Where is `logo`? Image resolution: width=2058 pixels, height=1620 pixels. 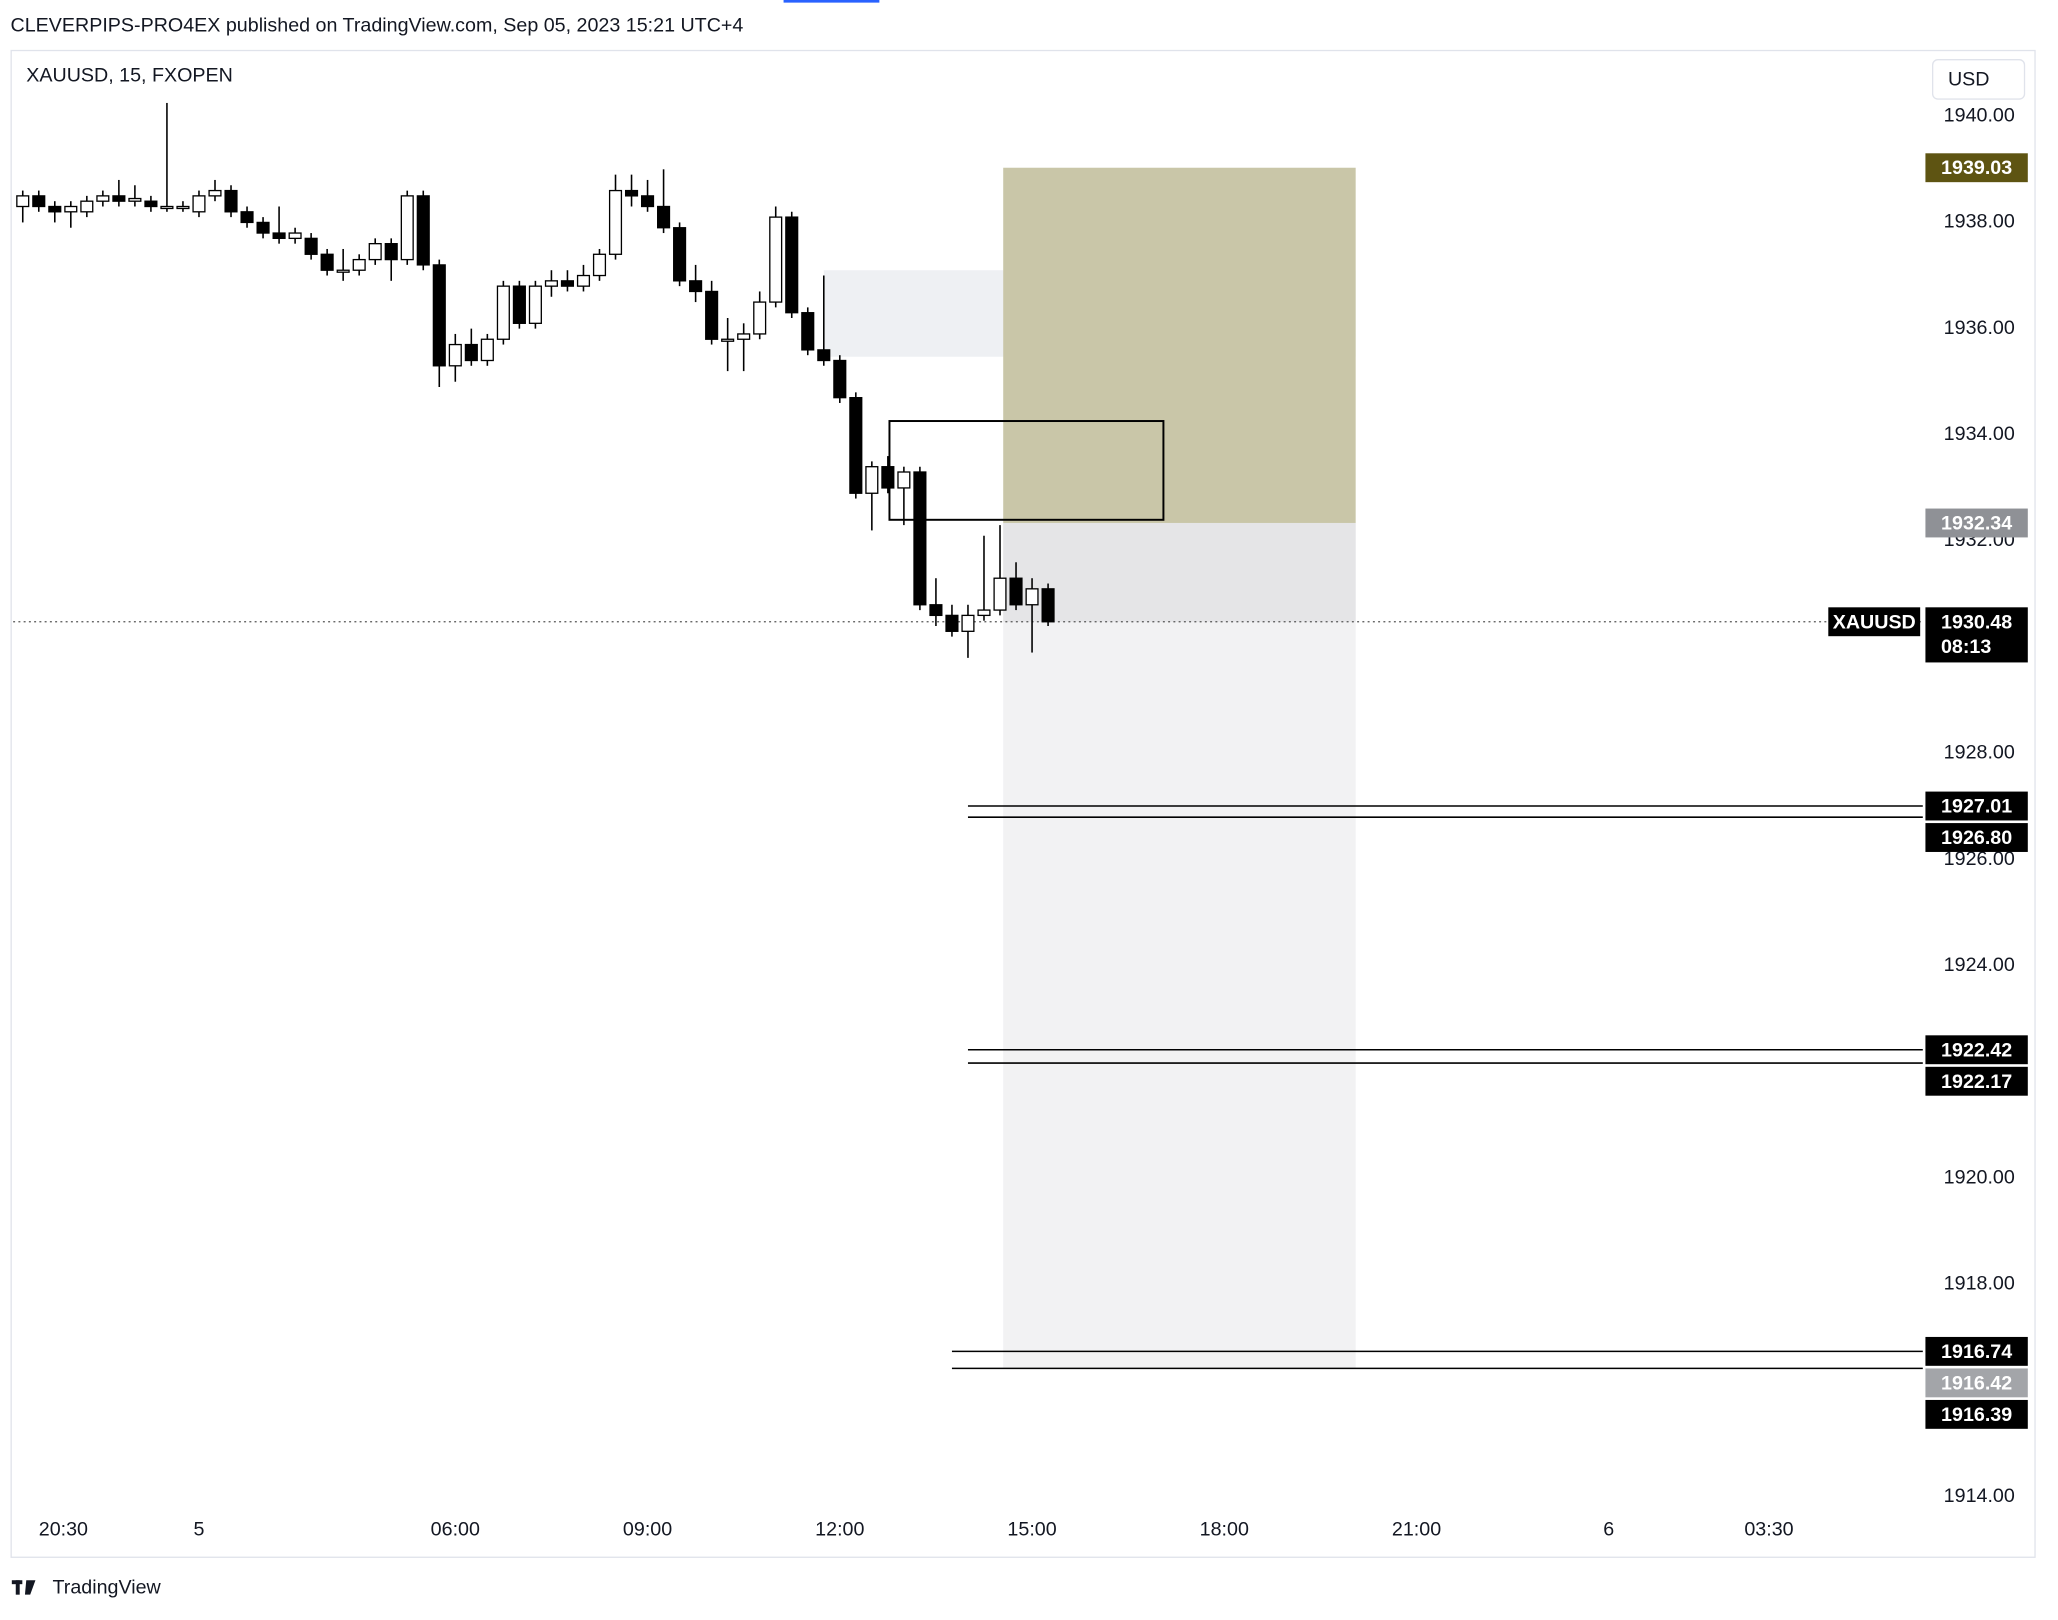
logo is located at coordinates (23, 1587).